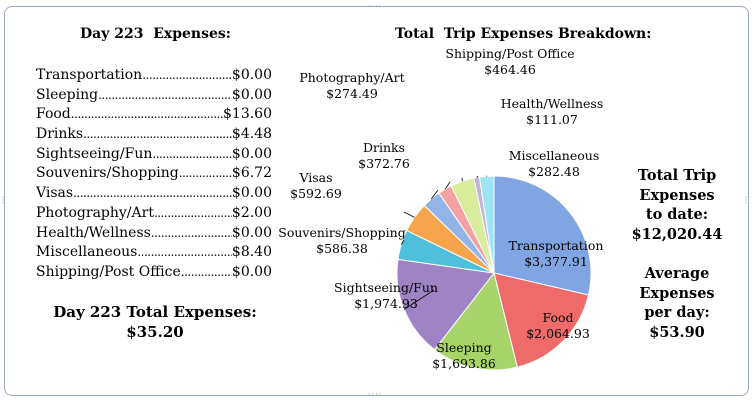  What do you see at coordinates (386, 287) in the screenshot?
I see `slice-name-label: Sightseeing/Fun` at bounding box center [386, 287].